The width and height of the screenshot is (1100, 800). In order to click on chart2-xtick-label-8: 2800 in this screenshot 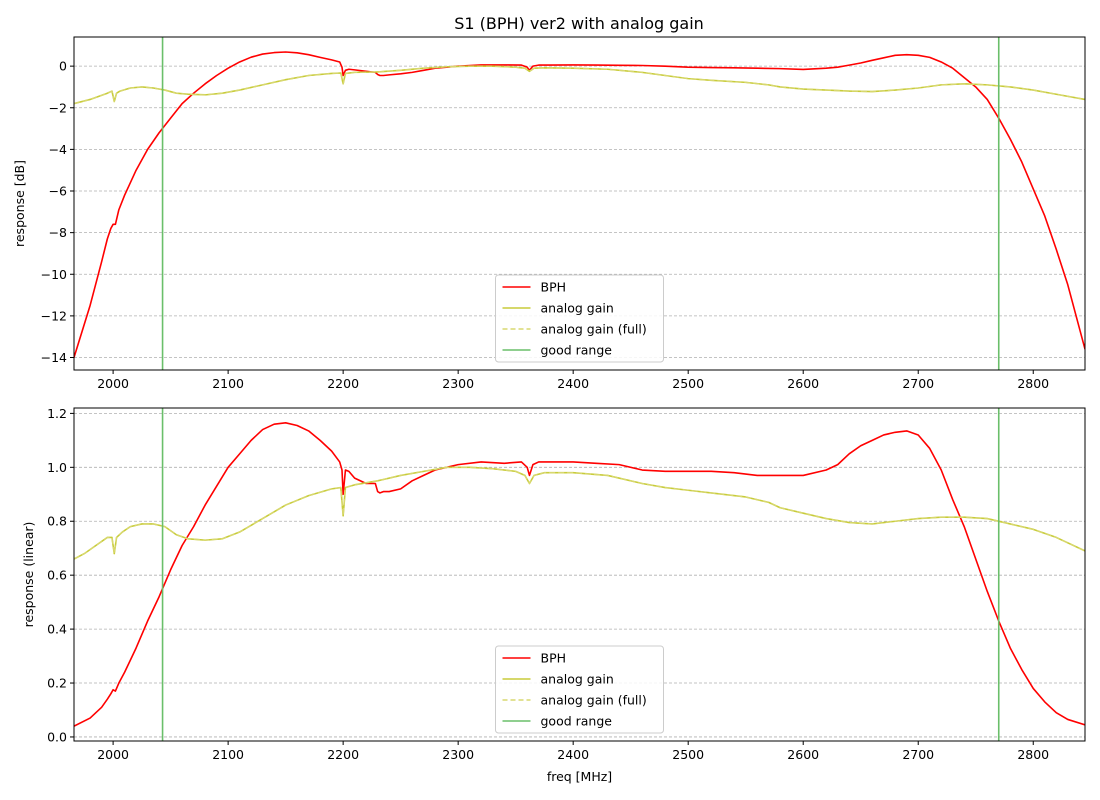, I will do `click(1033, 754)`.